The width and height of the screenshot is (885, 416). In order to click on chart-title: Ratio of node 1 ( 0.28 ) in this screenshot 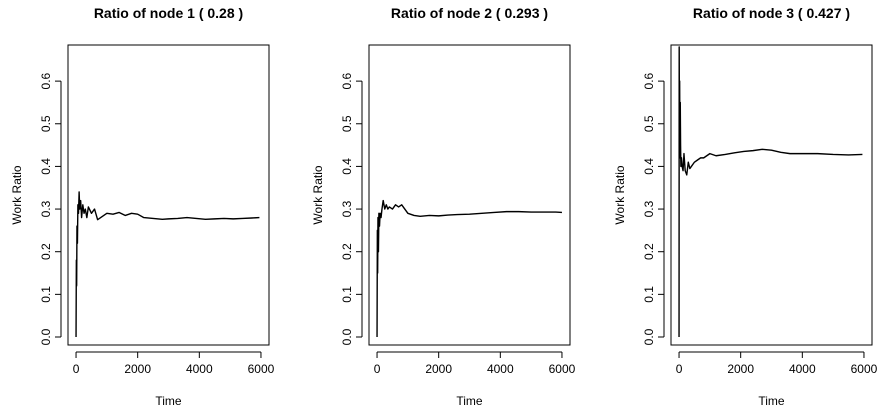, I will do `click(168, 13)`.